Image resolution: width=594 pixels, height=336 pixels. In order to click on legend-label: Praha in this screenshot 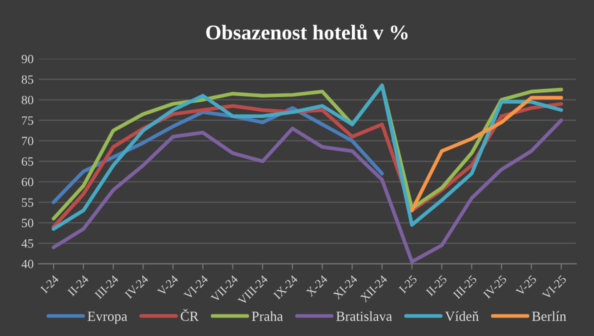, I will do `click(267, 316)`.